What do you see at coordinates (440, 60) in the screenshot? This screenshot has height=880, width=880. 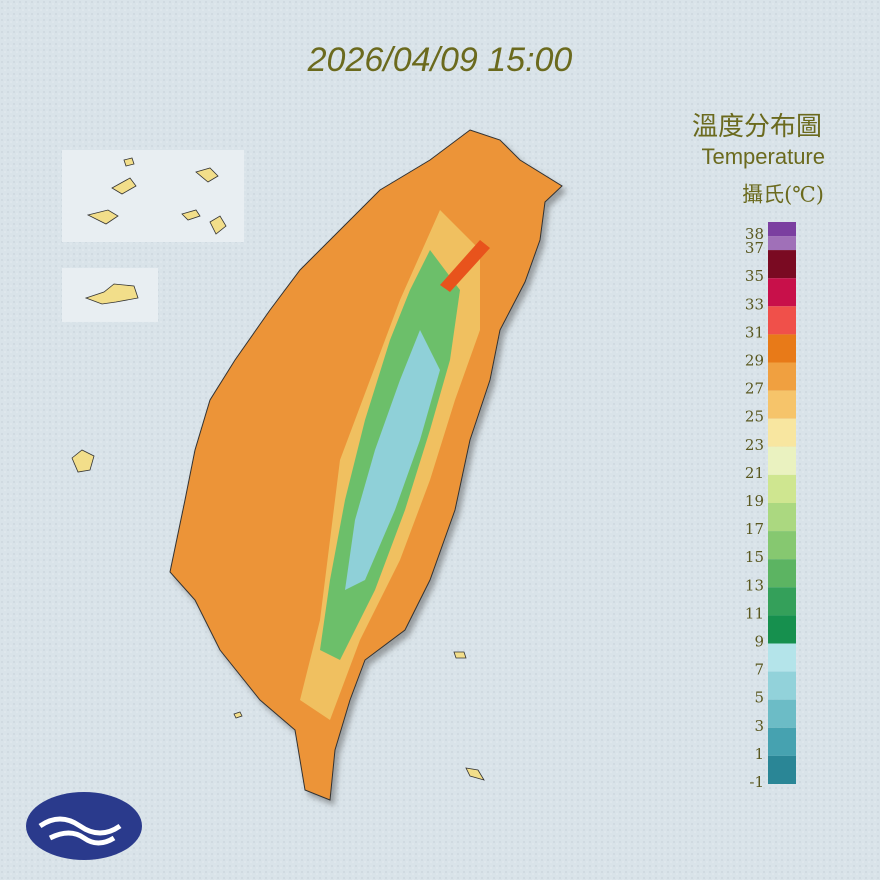 I see `title: 2026/04/09 15:00` at bounding box center [440, 60].